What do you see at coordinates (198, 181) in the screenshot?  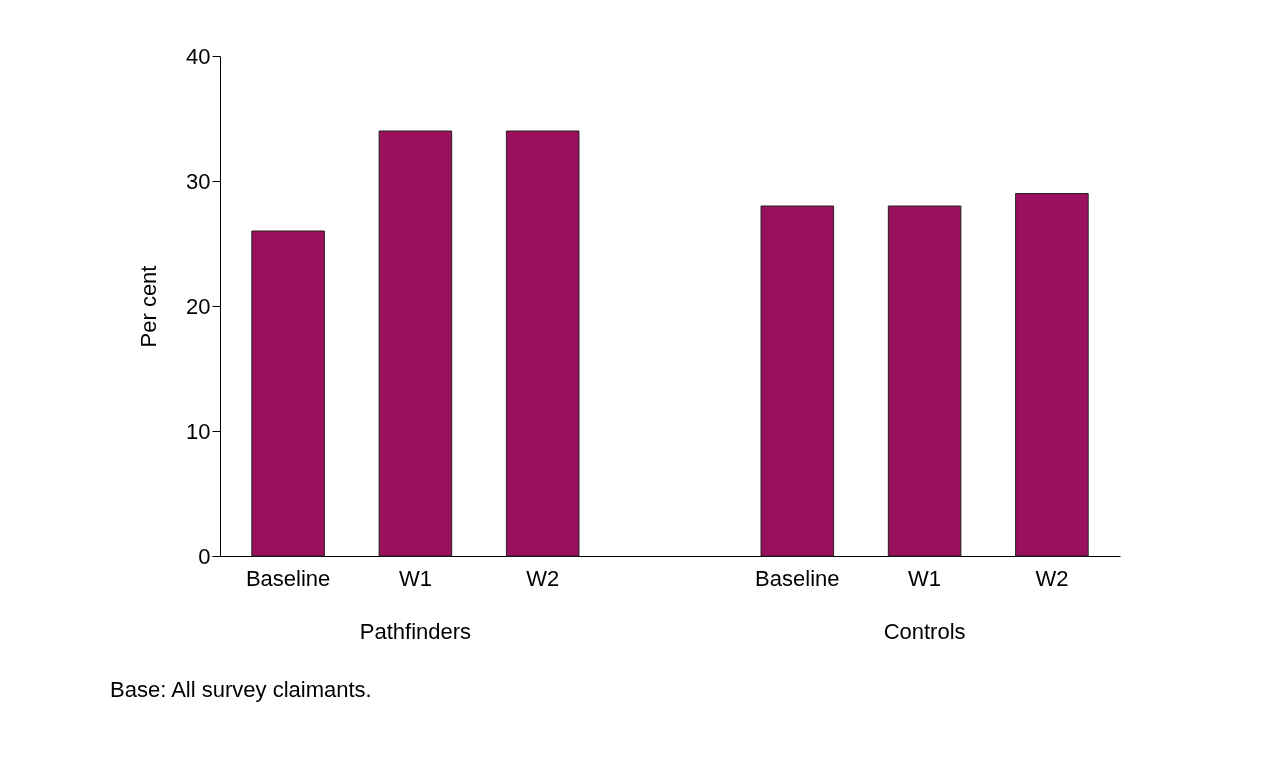 I see `y-tick-label: 30` at bounding box center [198, 181].